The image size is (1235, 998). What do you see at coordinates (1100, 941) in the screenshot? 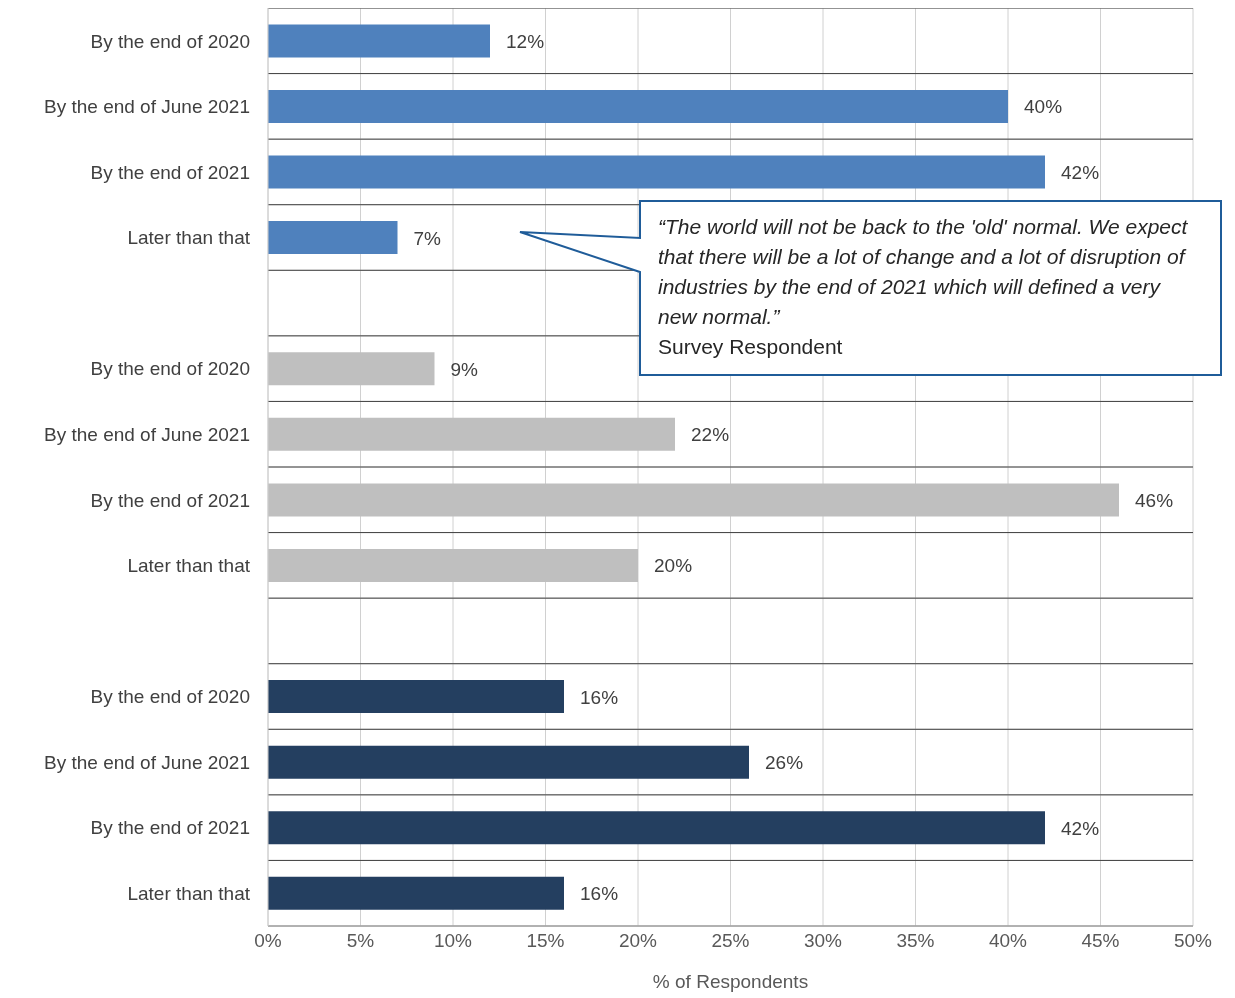
I see `x-tick-label: 45%` at bounding box center [1100, 941].